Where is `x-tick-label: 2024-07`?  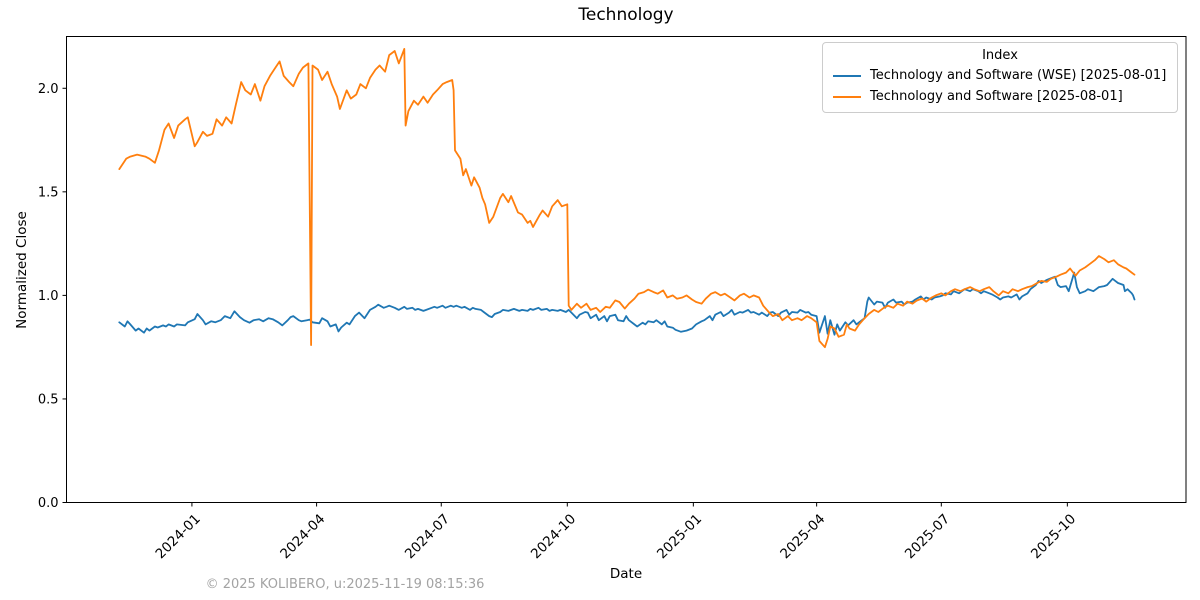
x-tick-label: 2024-07 is located at coordinates (427, 536).